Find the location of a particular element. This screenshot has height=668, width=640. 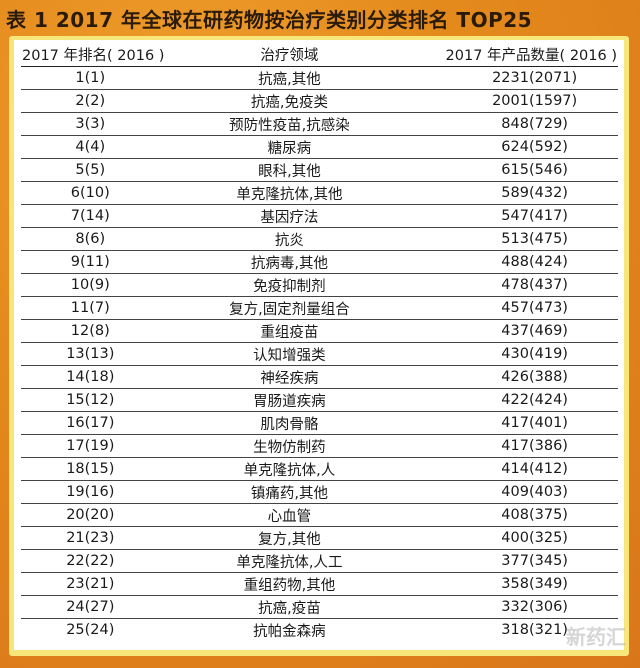

rank-cell: 19(16) is located at coordinates (94, 492).